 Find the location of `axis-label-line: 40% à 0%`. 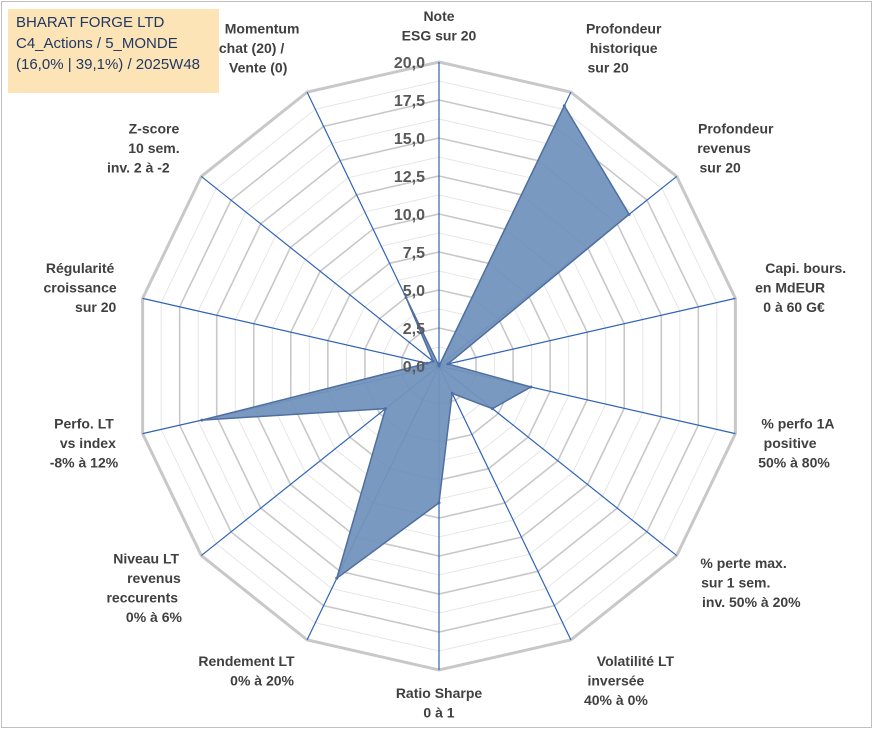

axis-label-line: 40% à 0% is located at coordinates (616, 700).